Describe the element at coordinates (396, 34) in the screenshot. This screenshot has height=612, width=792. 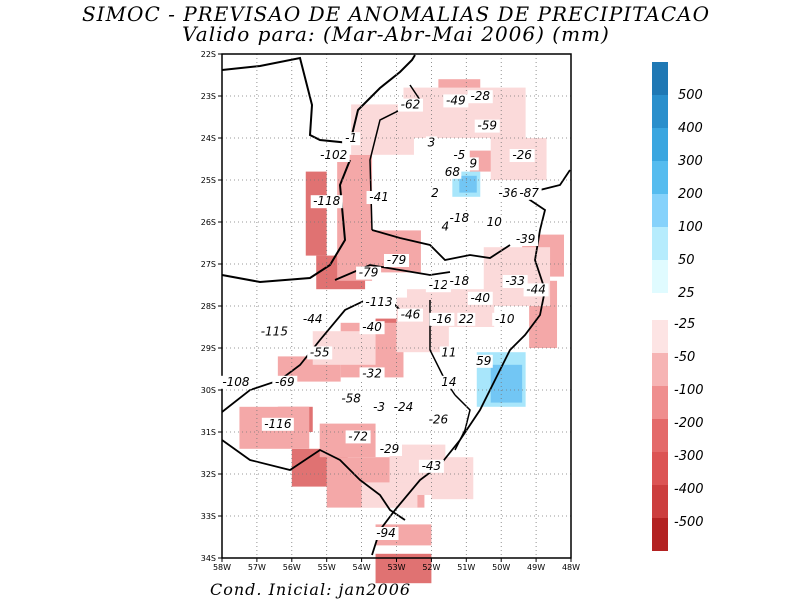
I see `map-subtitle: Valido para: (Mar-Abr-Mai 2006) (mm)` at that location.